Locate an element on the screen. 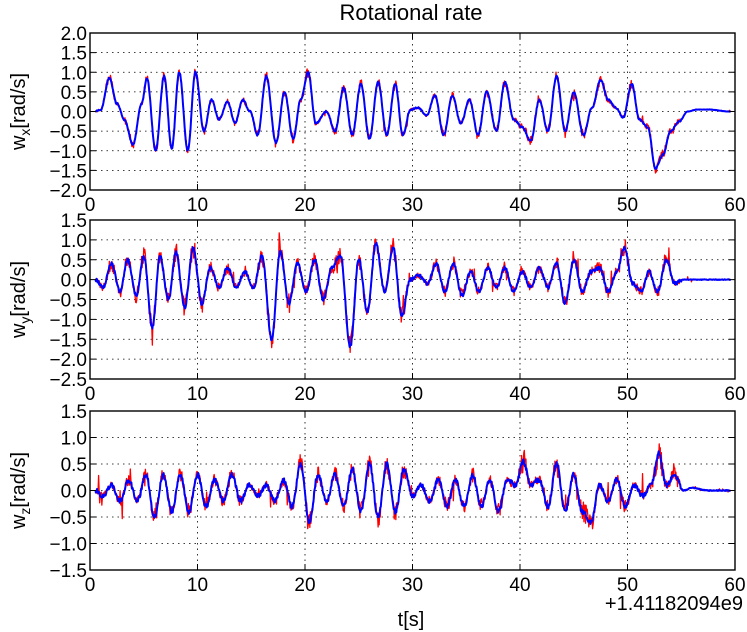 The height and width of the screenshot is (632, 747). wy-filtered-series is located at coordinates (413, 294).